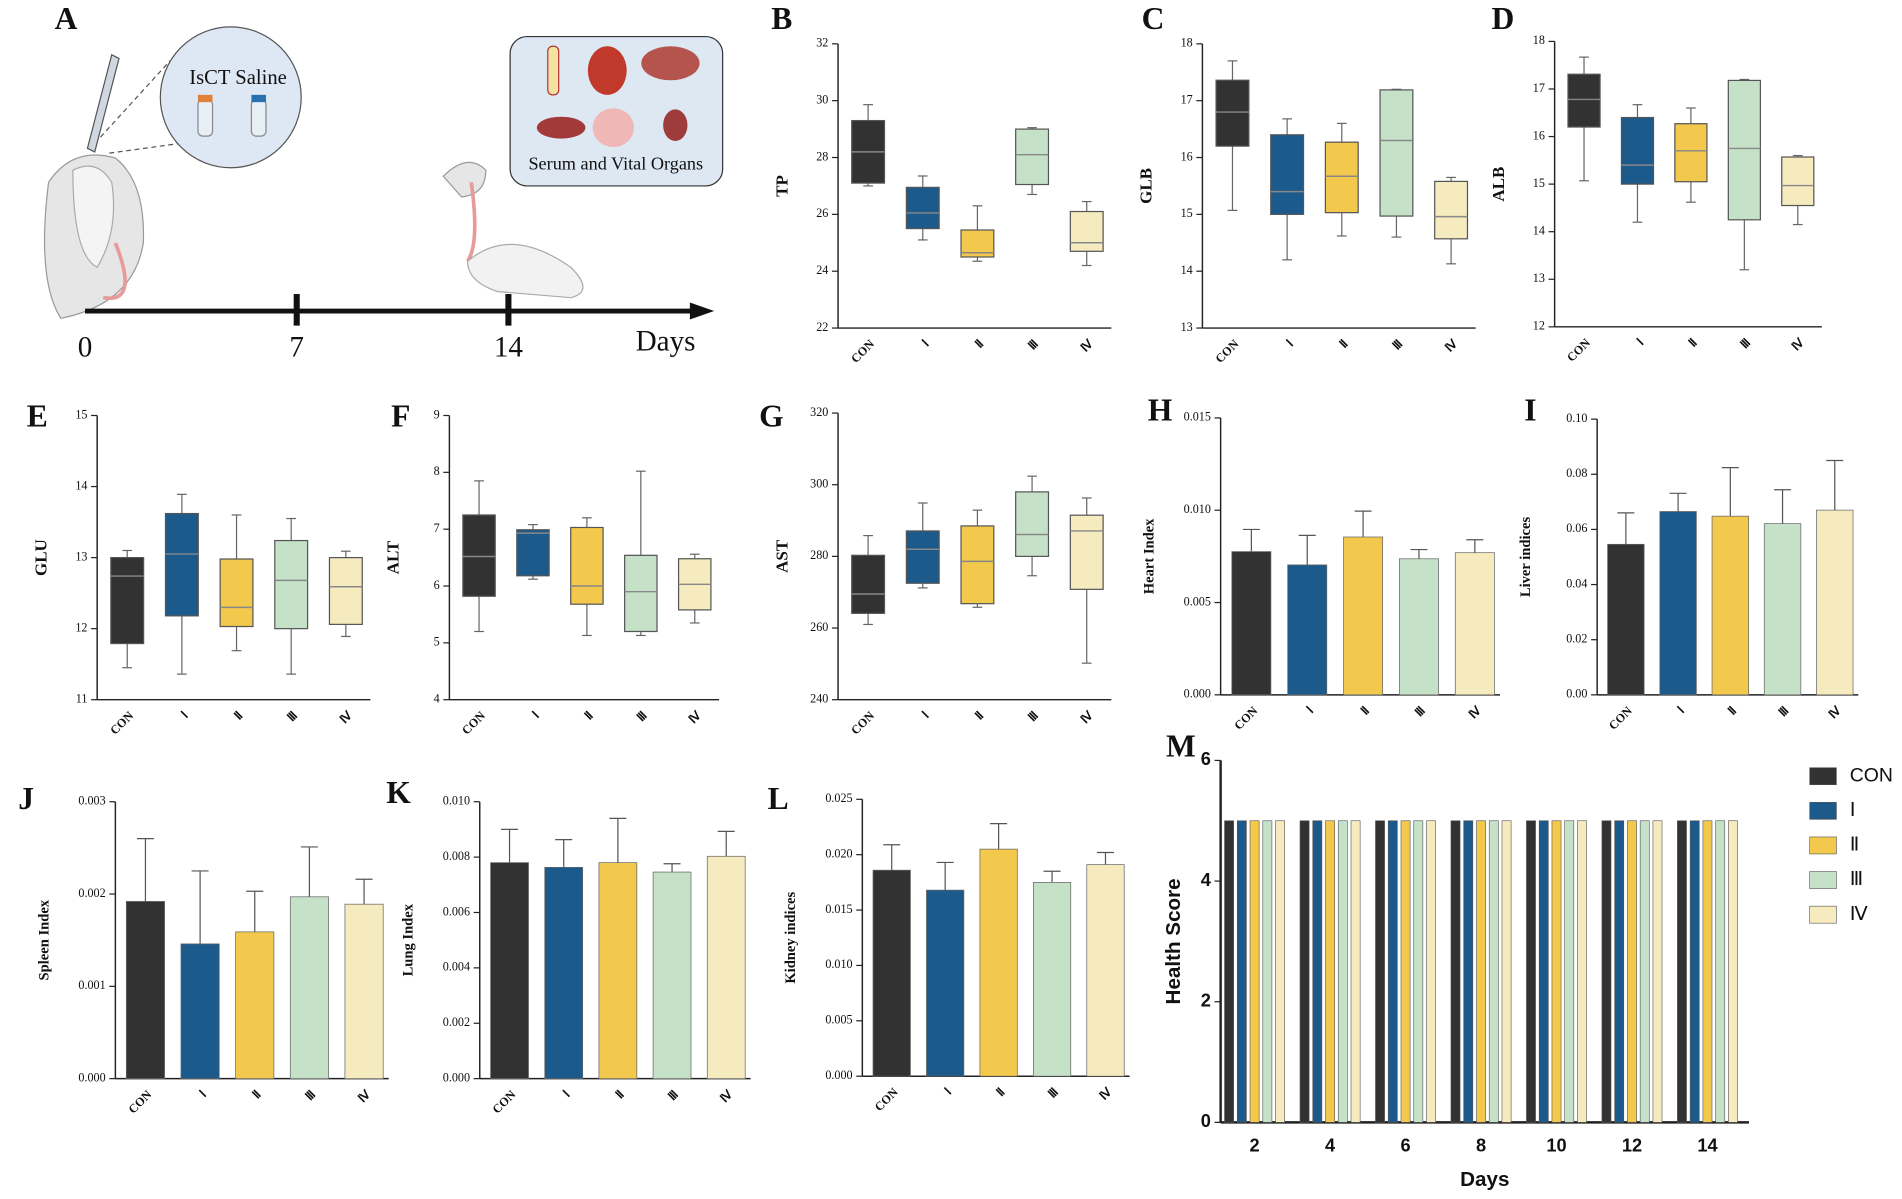  What do you see at coordinates (1206, 1121) in the screenshot?
I see `y-tick-label: 0` at bounding box center [1206, 1121].